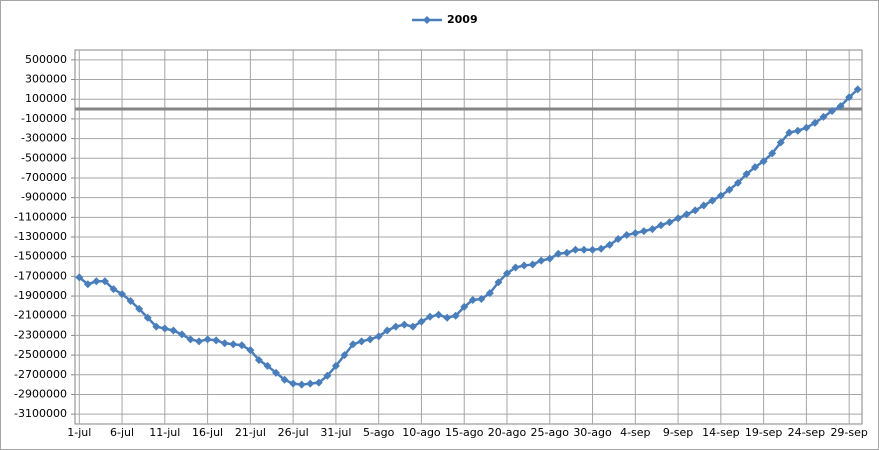 Image resolution: width=879 pixels, height=450 pixels. Describe the element at coordinates (40, 236) in the screenshot. I see `y-tick-label: -1300000` at that location.